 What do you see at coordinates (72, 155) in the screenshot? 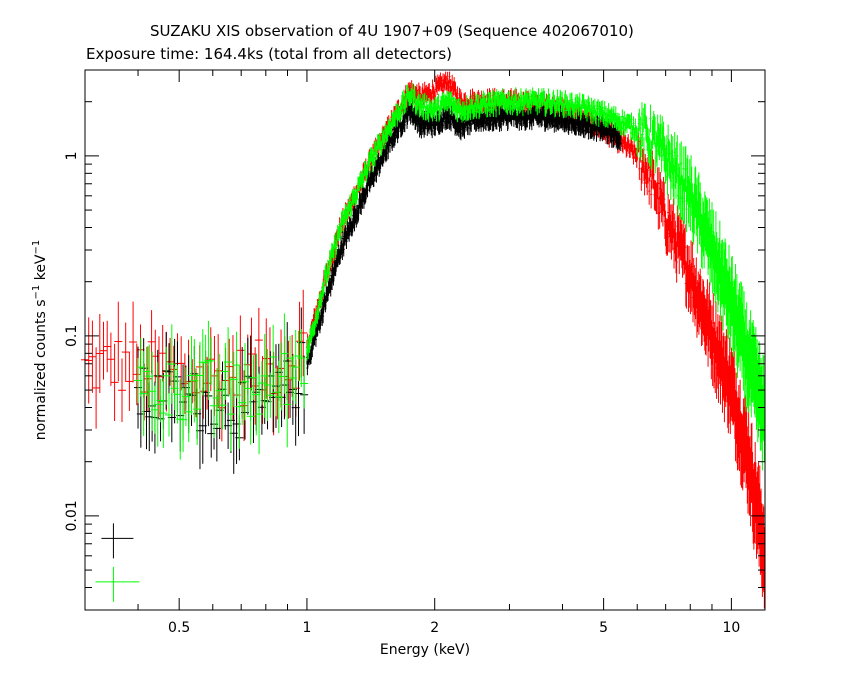
I see `y-tick-label: 1` at bounding box center [72, 155].